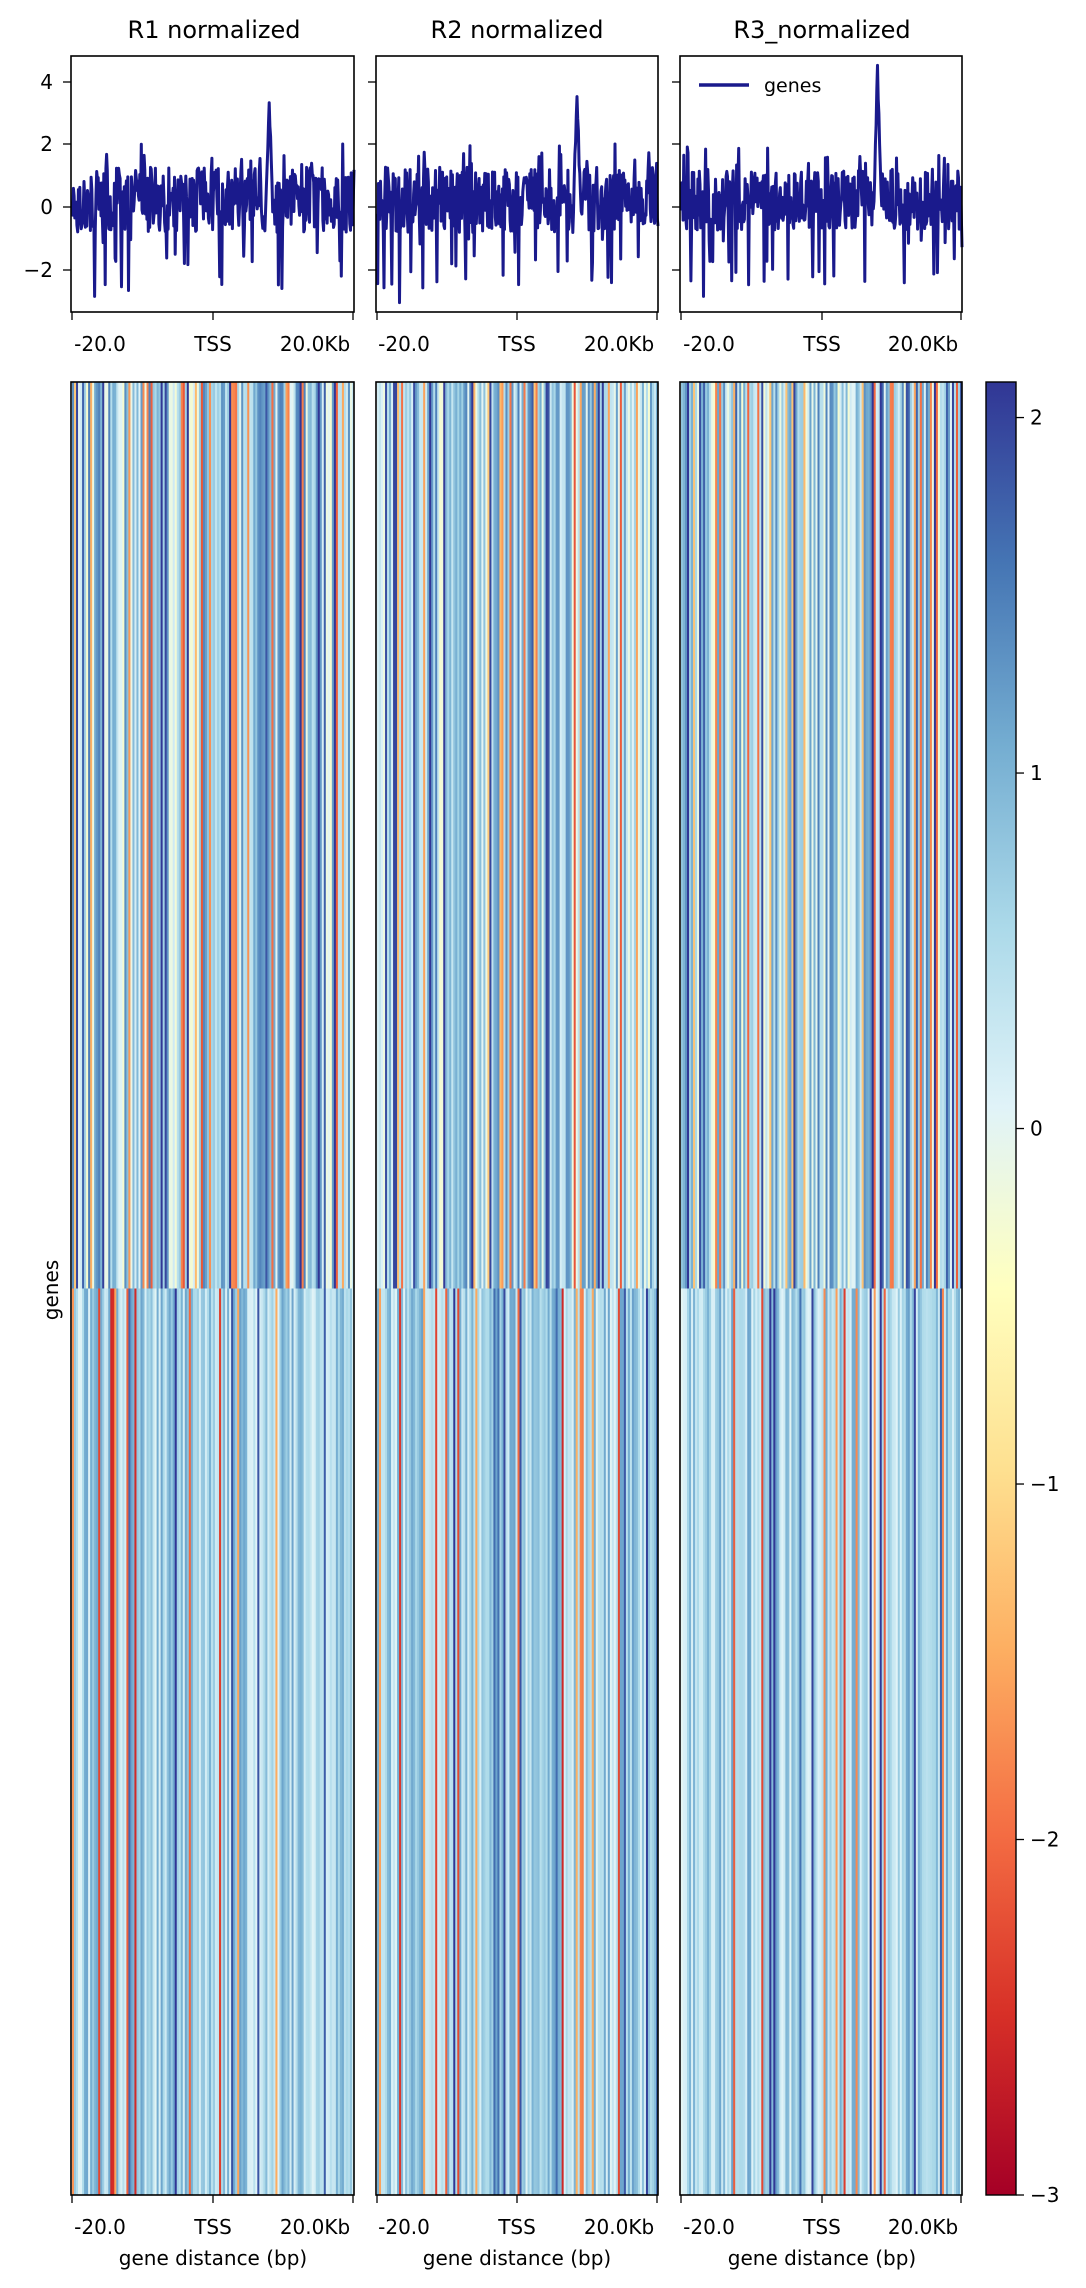 The image size is (1086, 2288). I want to click on heatmap-x-ticks: -20.0 TSS 20.0Kb, so click(212, 2217).